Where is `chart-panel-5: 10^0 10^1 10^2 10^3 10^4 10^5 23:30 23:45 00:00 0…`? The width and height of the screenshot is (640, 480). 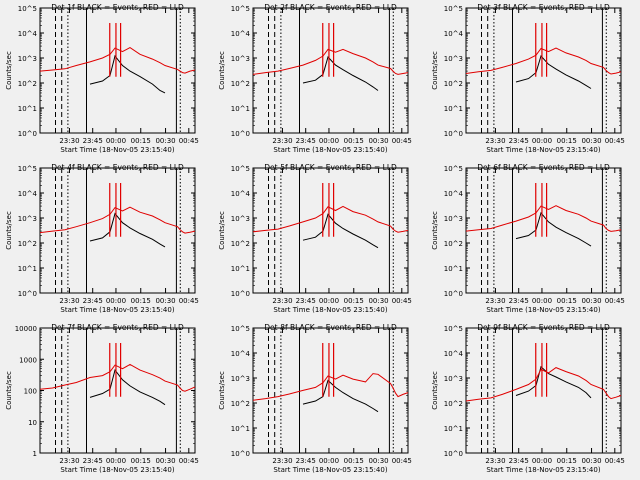
chart-panel-5: 10^0 10^1 10^2 10^3 10^4 10^5 23:30 23:45 00:00 0… is located at coordinates (315, 238).